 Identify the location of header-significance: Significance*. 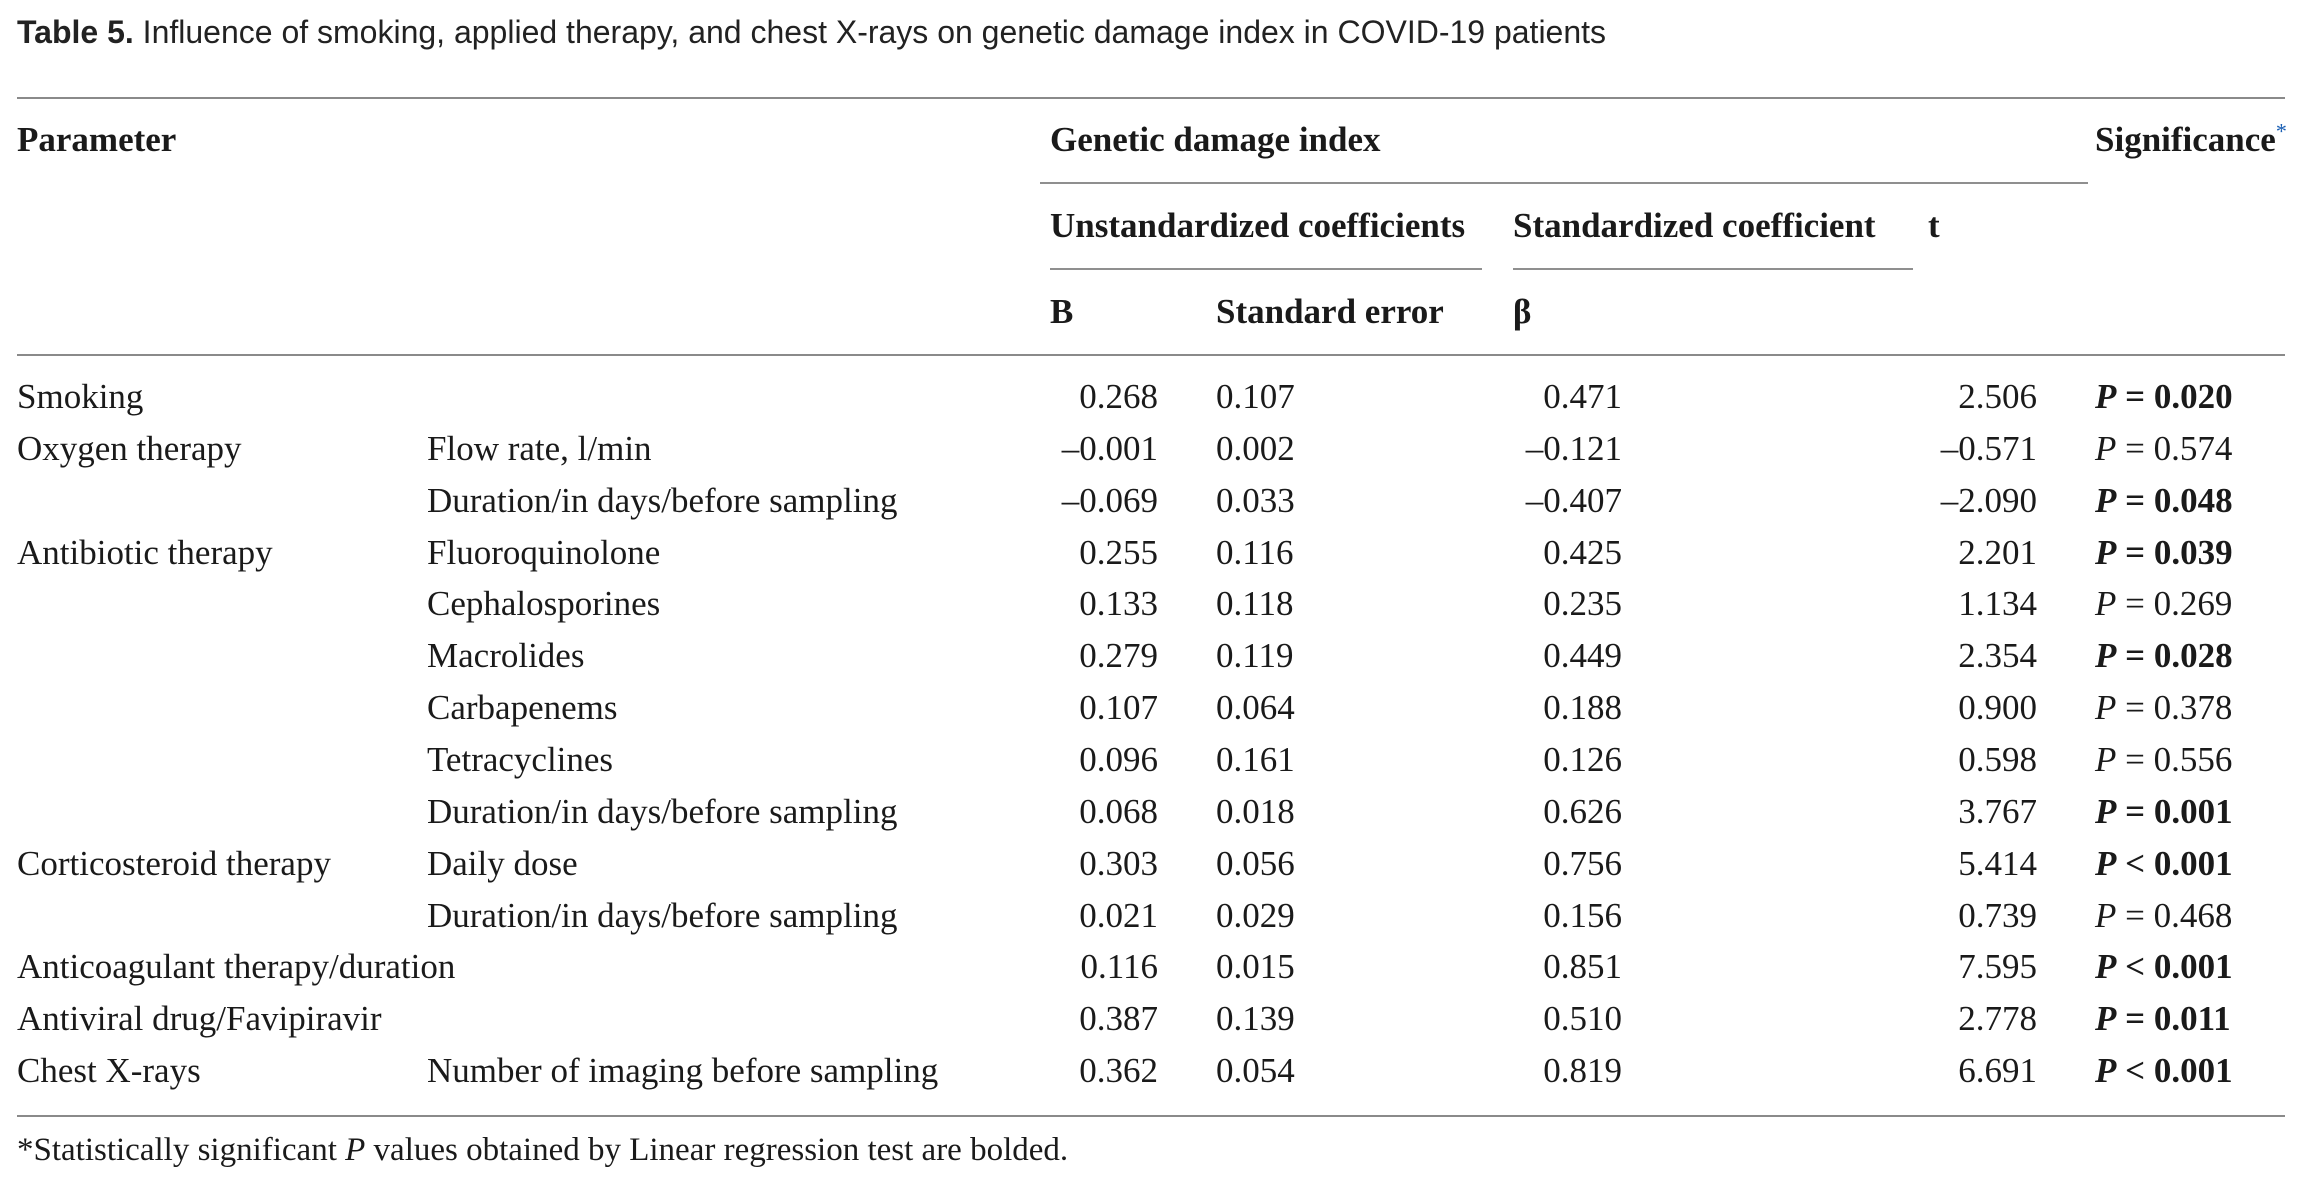
(2191, 140).